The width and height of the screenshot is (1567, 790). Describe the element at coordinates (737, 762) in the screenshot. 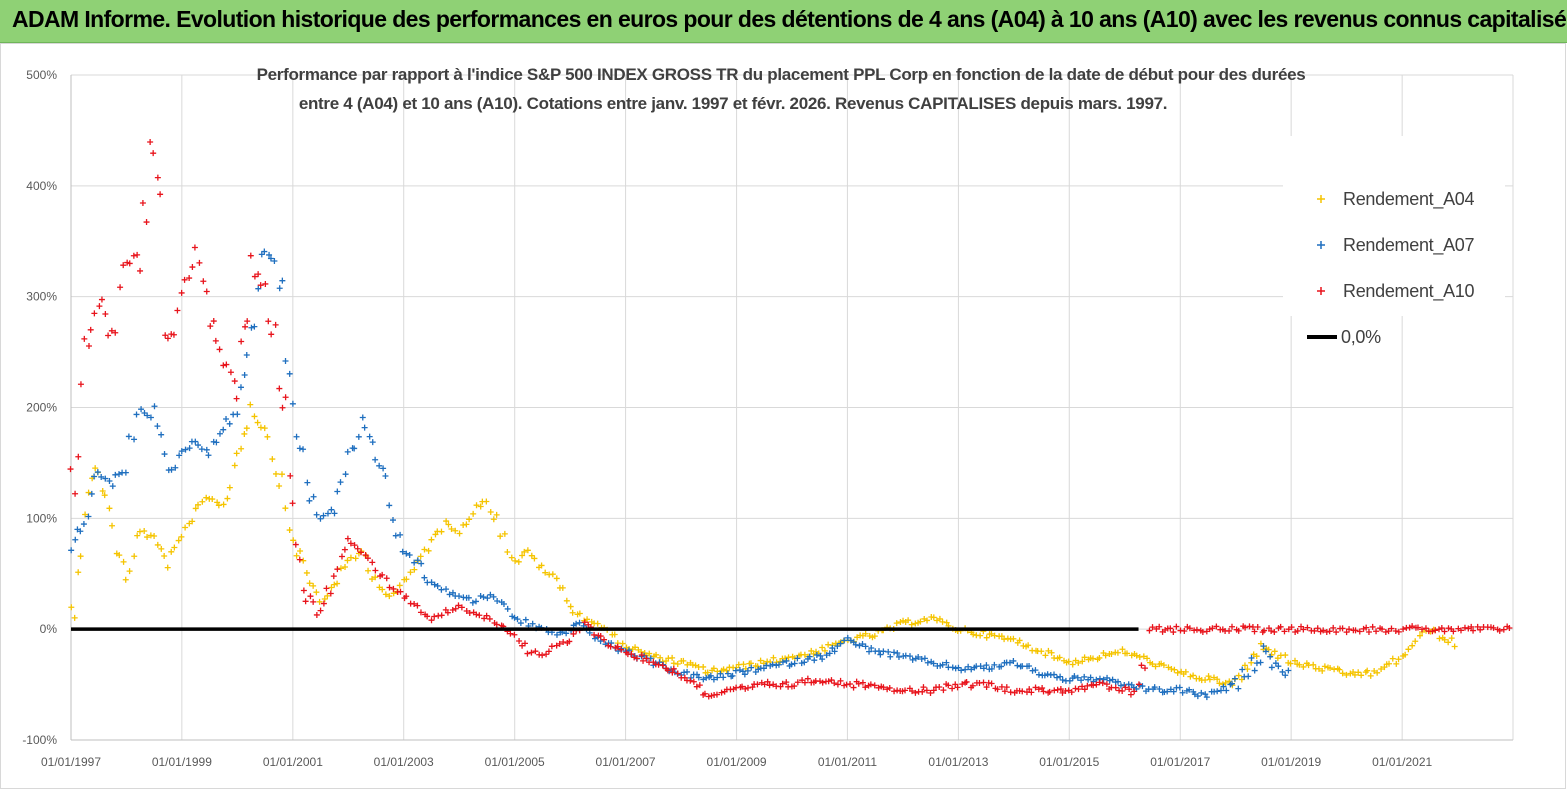

I see `x-tick-label: 01/01/2009` at that location.